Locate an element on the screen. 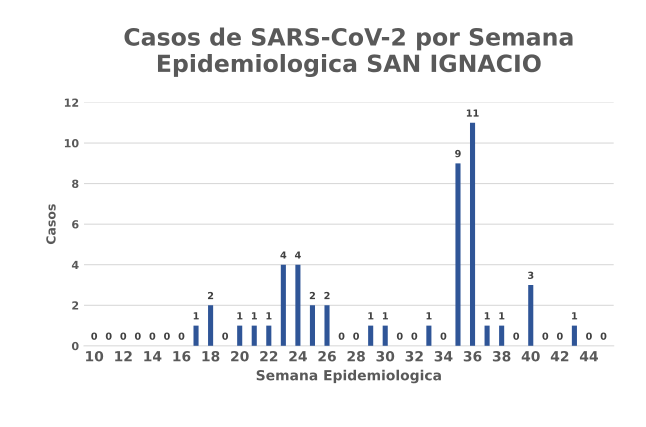 The width and height of the screenshot is (646, 427). x-axis-title: Semana Epidemiologica is located at coordinates (348, 377).